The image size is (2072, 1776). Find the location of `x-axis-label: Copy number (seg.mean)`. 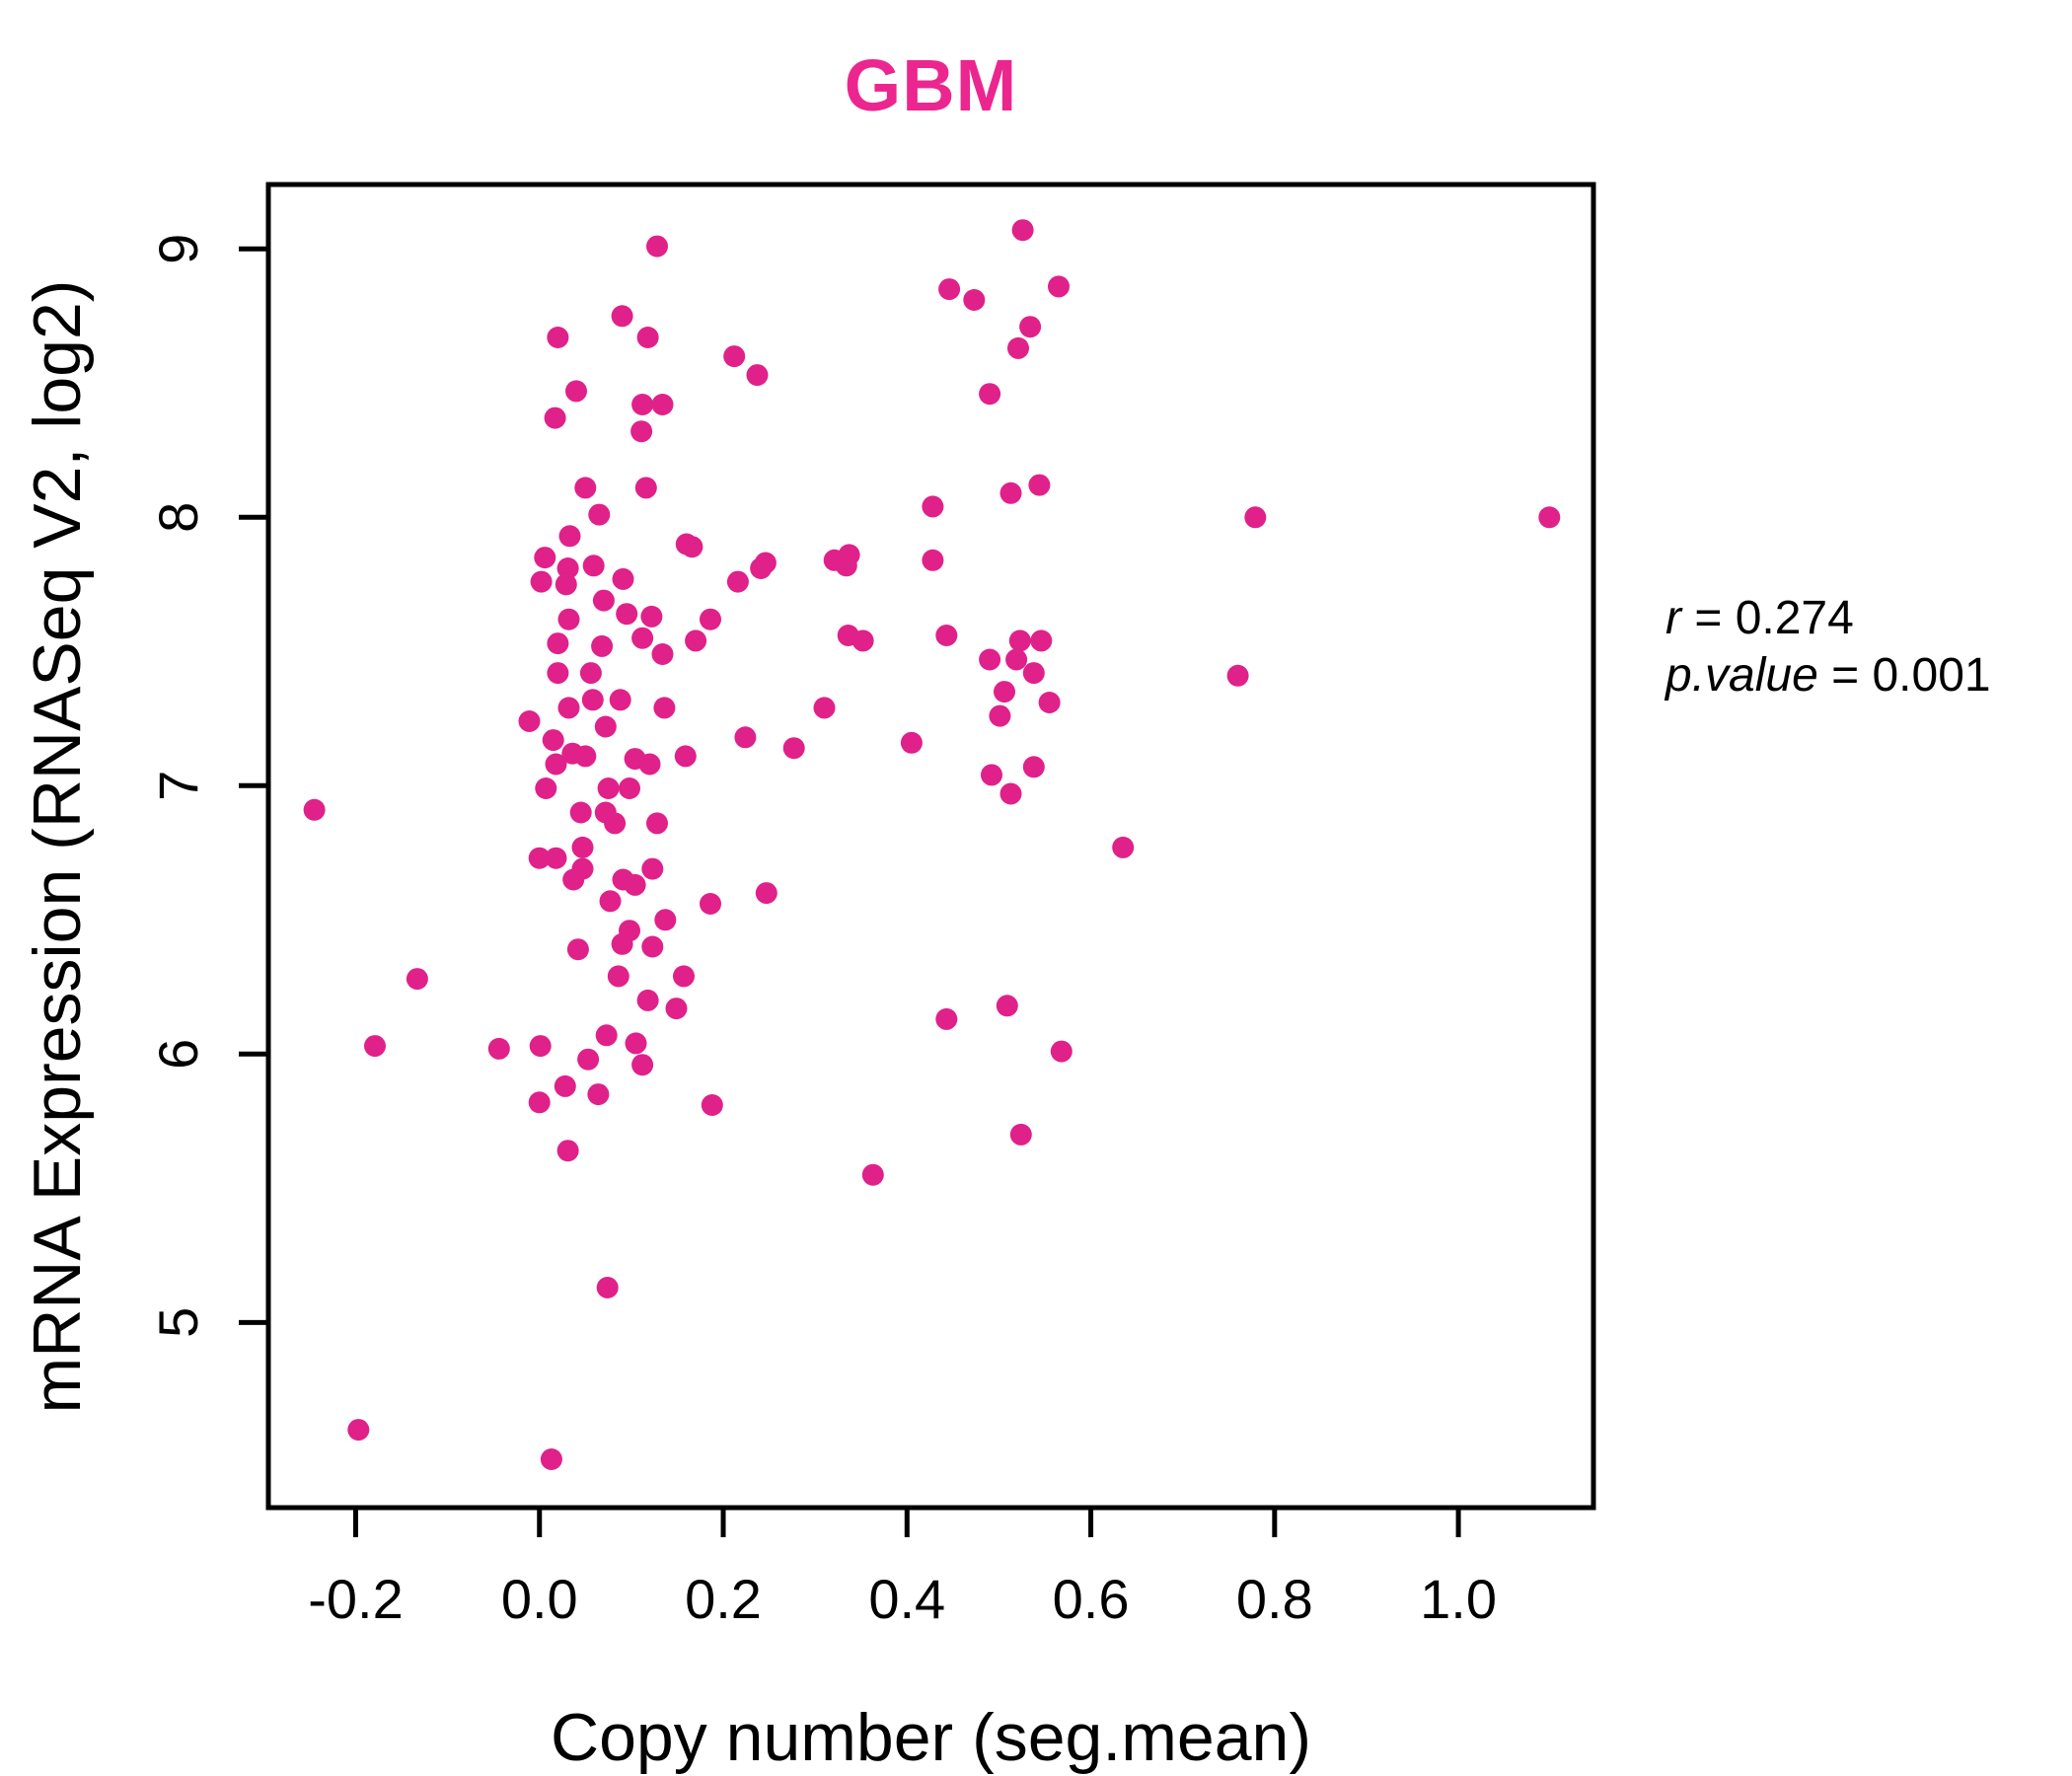

x-axis-label: Copy number (seg.mean) is located at coordinates (931, 1737).